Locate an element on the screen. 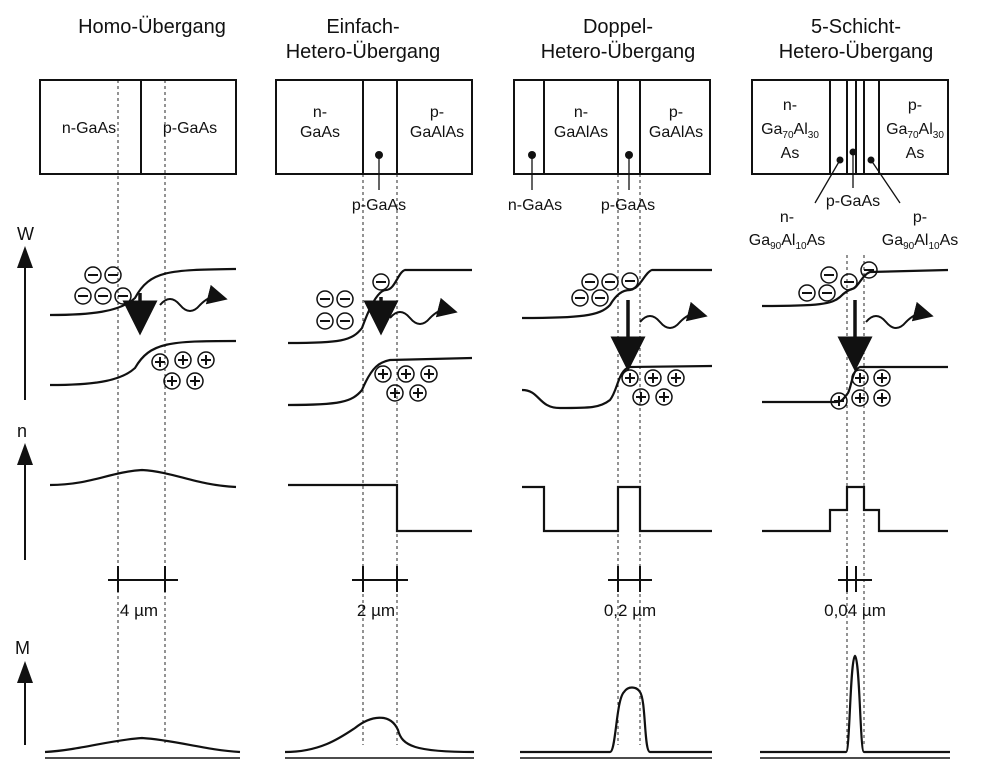 This screenshot has height=783, width=1000. refractive-index-axis: n is located at coordinates (25, 490).